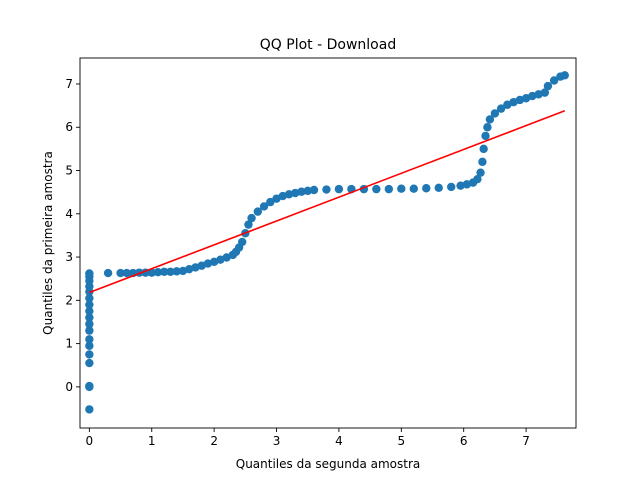 This screenshot has width=640, height=480. Describe the element at coordinates (401, 441) in the screenshot. I see `x-tick-label: 5` at that location.